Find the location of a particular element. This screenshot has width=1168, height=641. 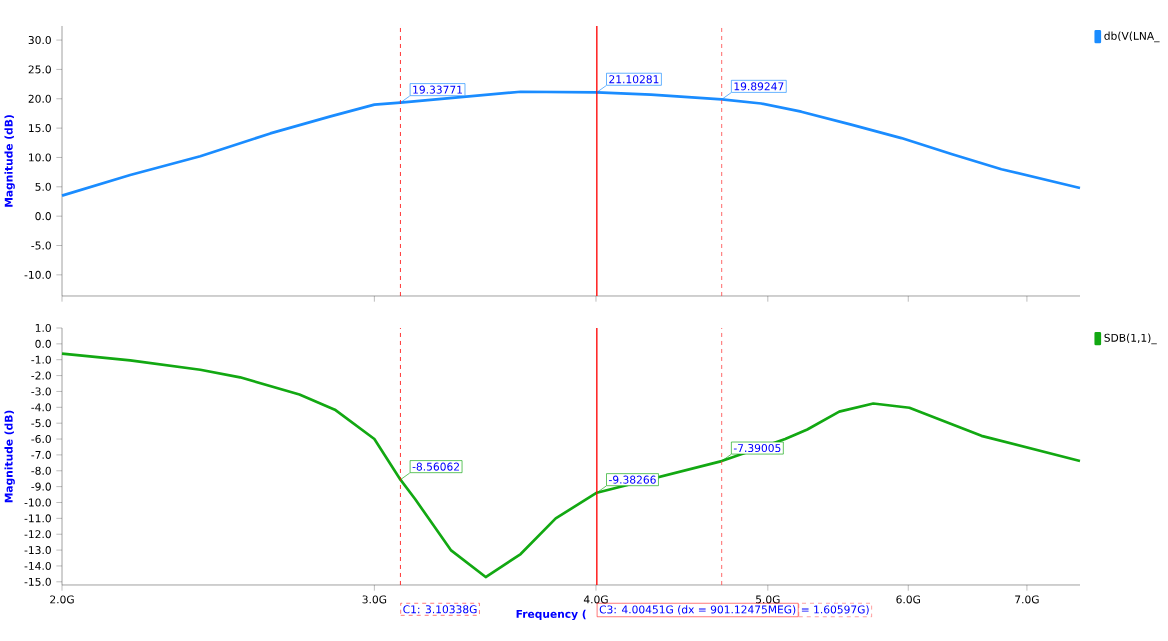

y-tick-label: -15.0 is located at coordinates (37, 581).